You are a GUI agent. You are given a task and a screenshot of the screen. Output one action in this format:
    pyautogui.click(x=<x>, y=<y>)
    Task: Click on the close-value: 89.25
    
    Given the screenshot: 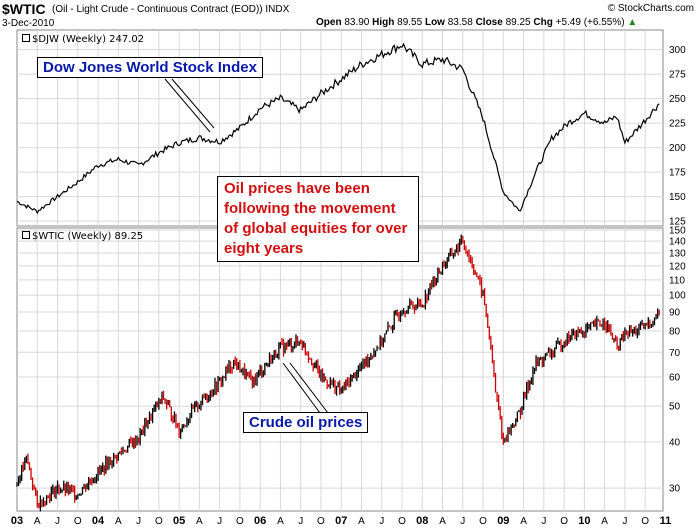 What is the action you would take?
    pyautogui.click(x=518, y=22)
    